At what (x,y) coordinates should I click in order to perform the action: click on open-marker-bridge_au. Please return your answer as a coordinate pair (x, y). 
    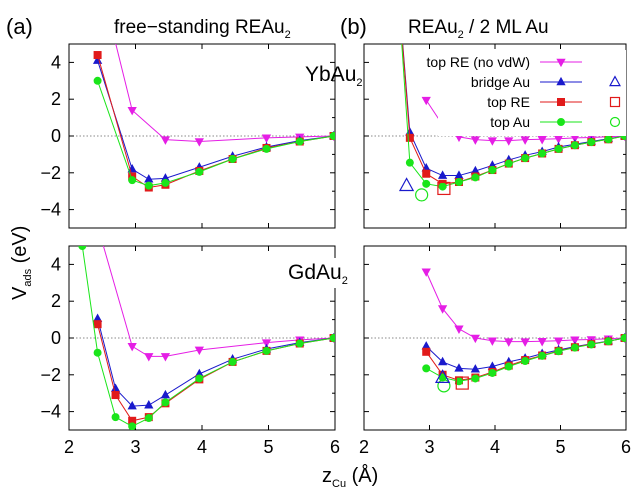
    Looking at the image, I should click on (406, 184).